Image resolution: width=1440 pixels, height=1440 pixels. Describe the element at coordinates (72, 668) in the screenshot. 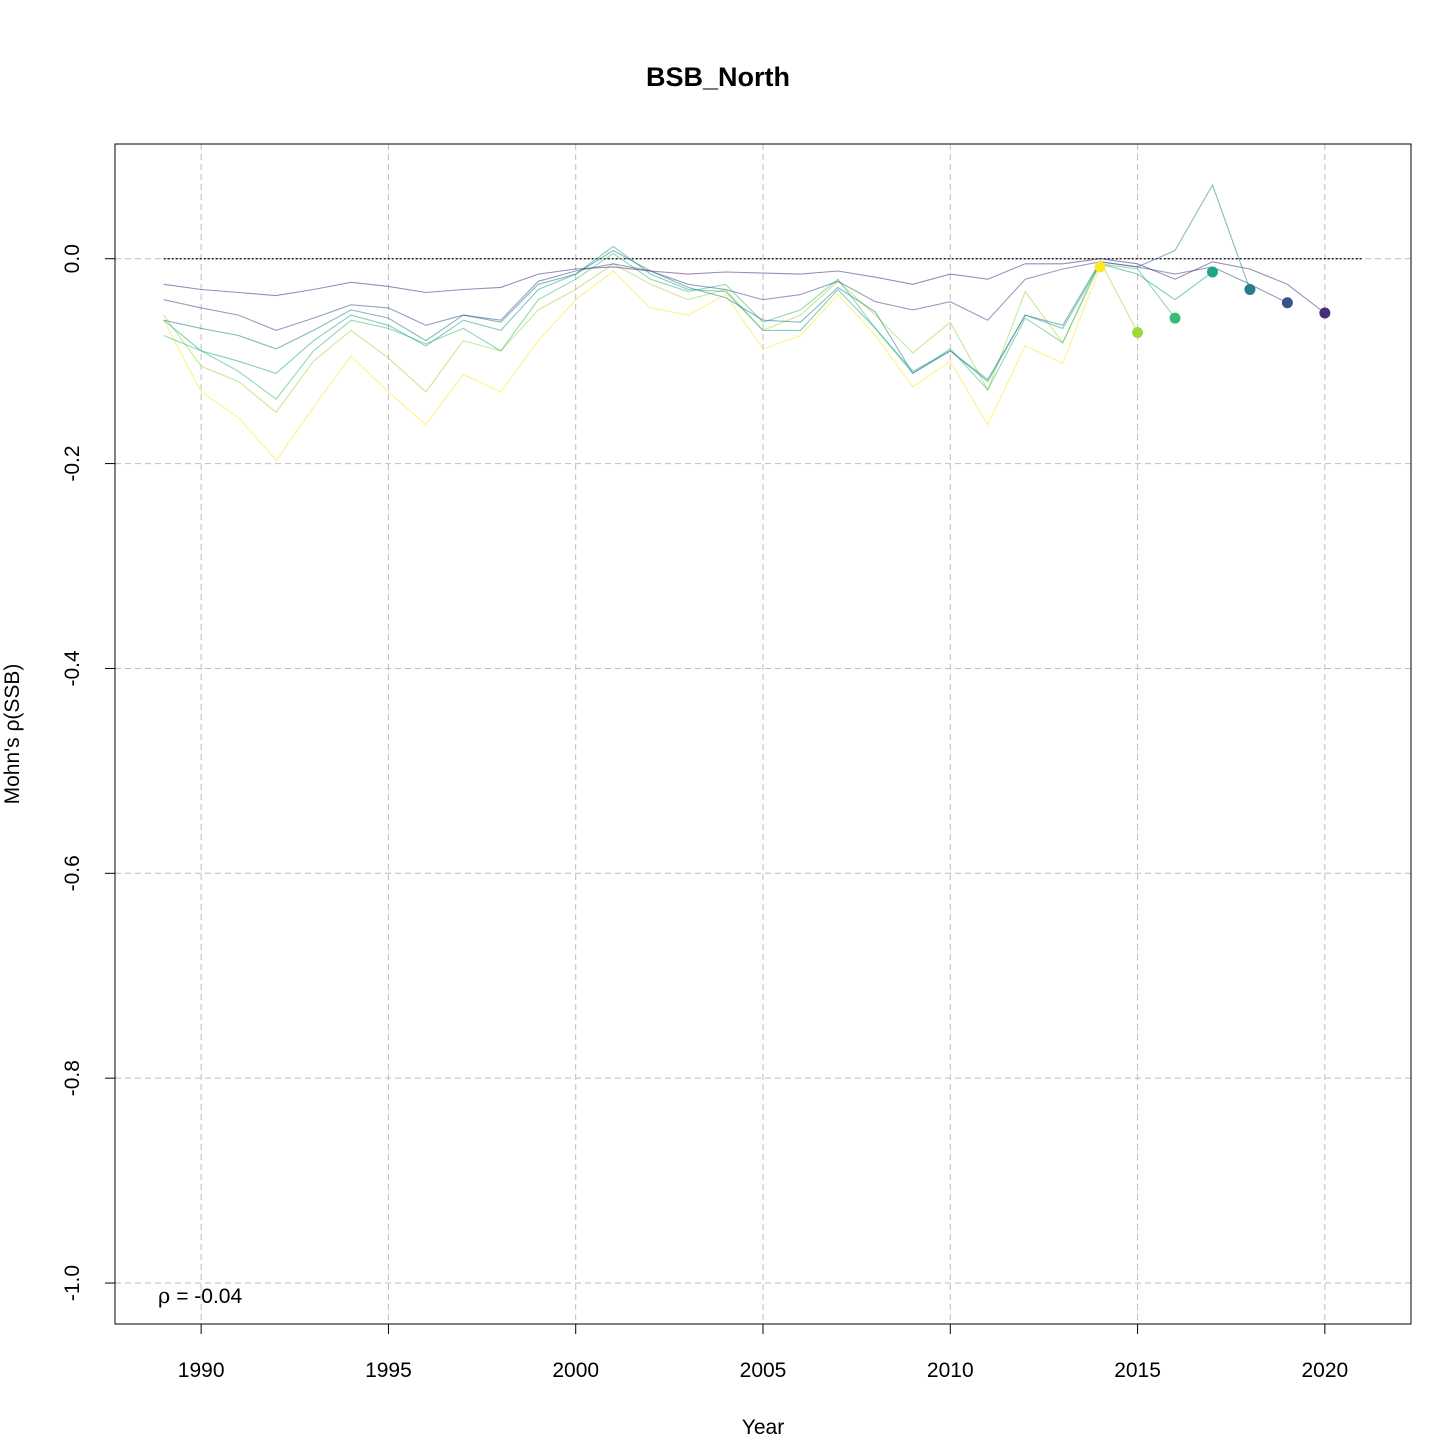

I see `y-tick-label-2: -0.4` at that location.